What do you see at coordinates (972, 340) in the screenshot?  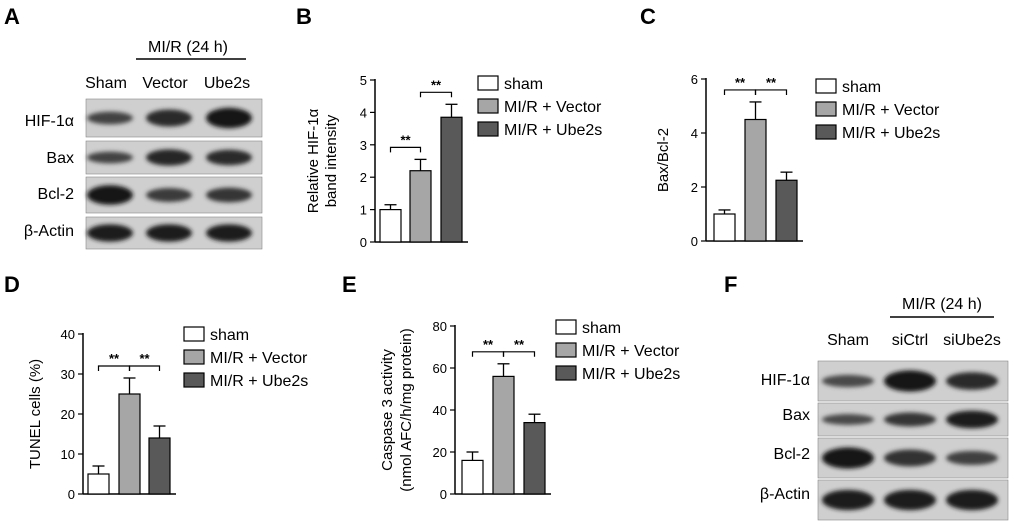 I see `panel-f-lane-siube2s: siUbe2s` at bounding box center [972, 340].